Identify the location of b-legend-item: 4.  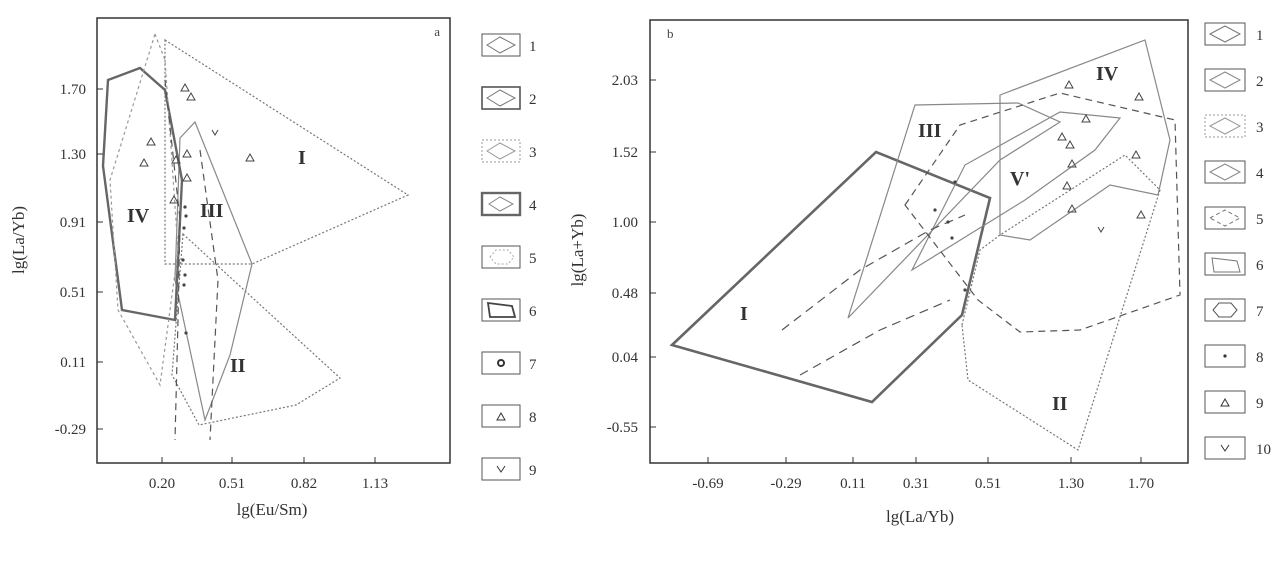
(1234, 172).